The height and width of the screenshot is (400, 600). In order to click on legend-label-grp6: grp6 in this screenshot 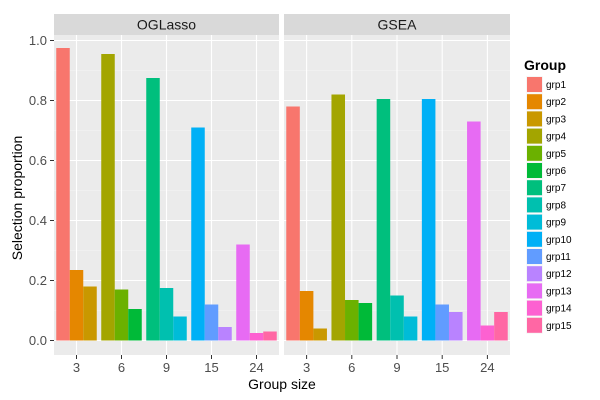, I will do `click(556, 171)`.